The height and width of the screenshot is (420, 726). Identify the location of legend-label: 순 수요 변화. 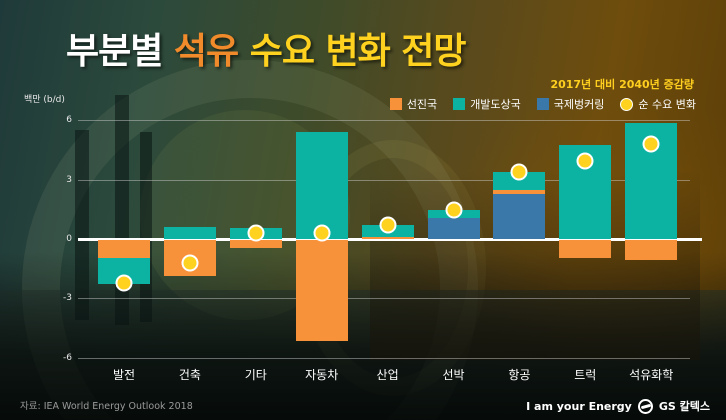
(667, 104).